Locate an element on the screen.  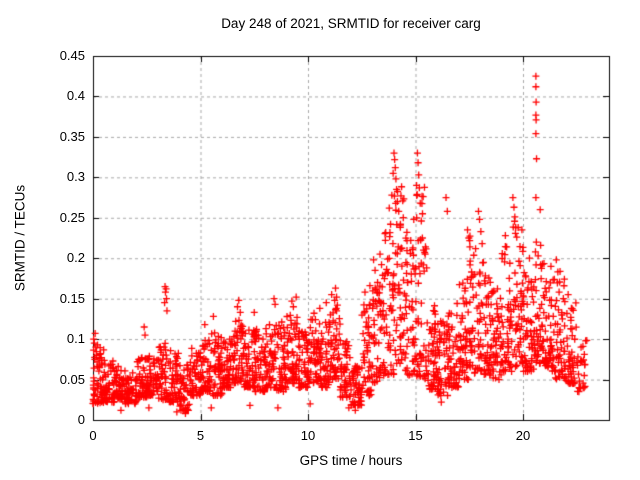
y-axis-label: SRMTID / TECUs is located at coordinates (20, 238).